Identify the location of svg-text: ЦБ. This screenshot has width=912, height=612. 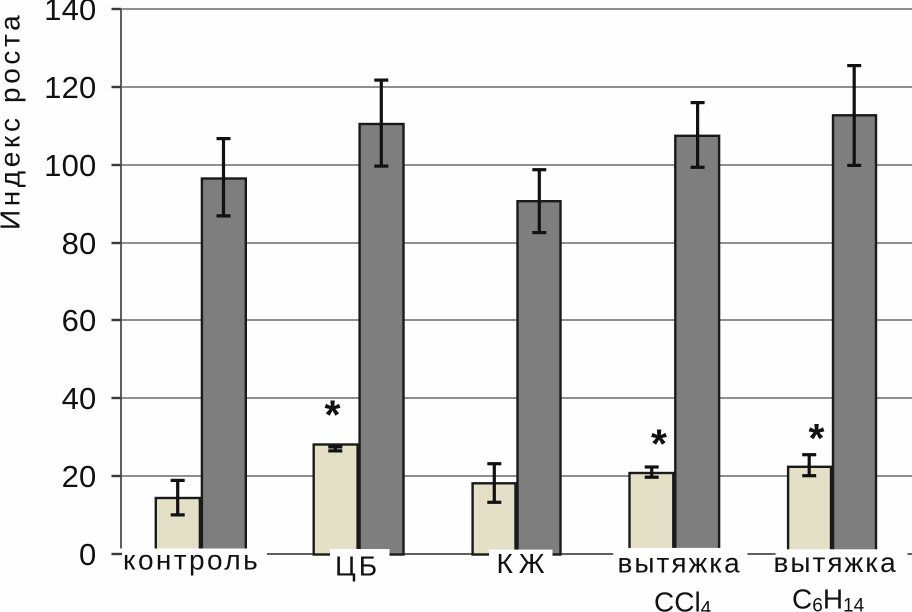
(357, 566).